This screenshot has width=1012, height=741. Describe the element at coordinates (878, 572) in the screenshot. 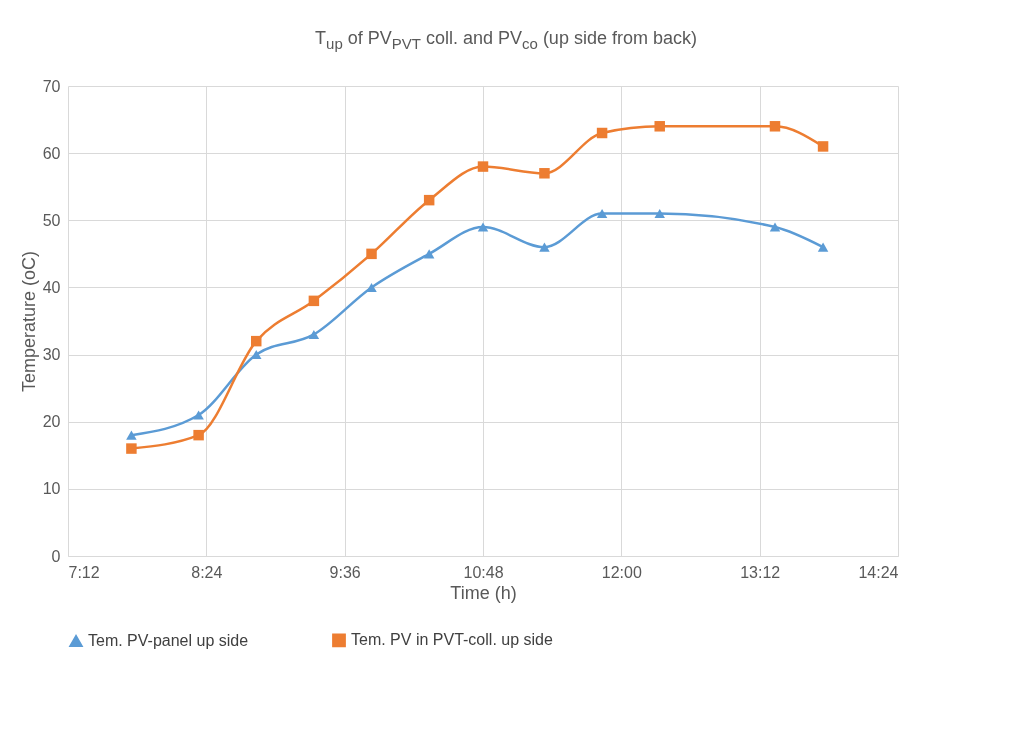

I see `x-tick-label: 14:24` at that location.